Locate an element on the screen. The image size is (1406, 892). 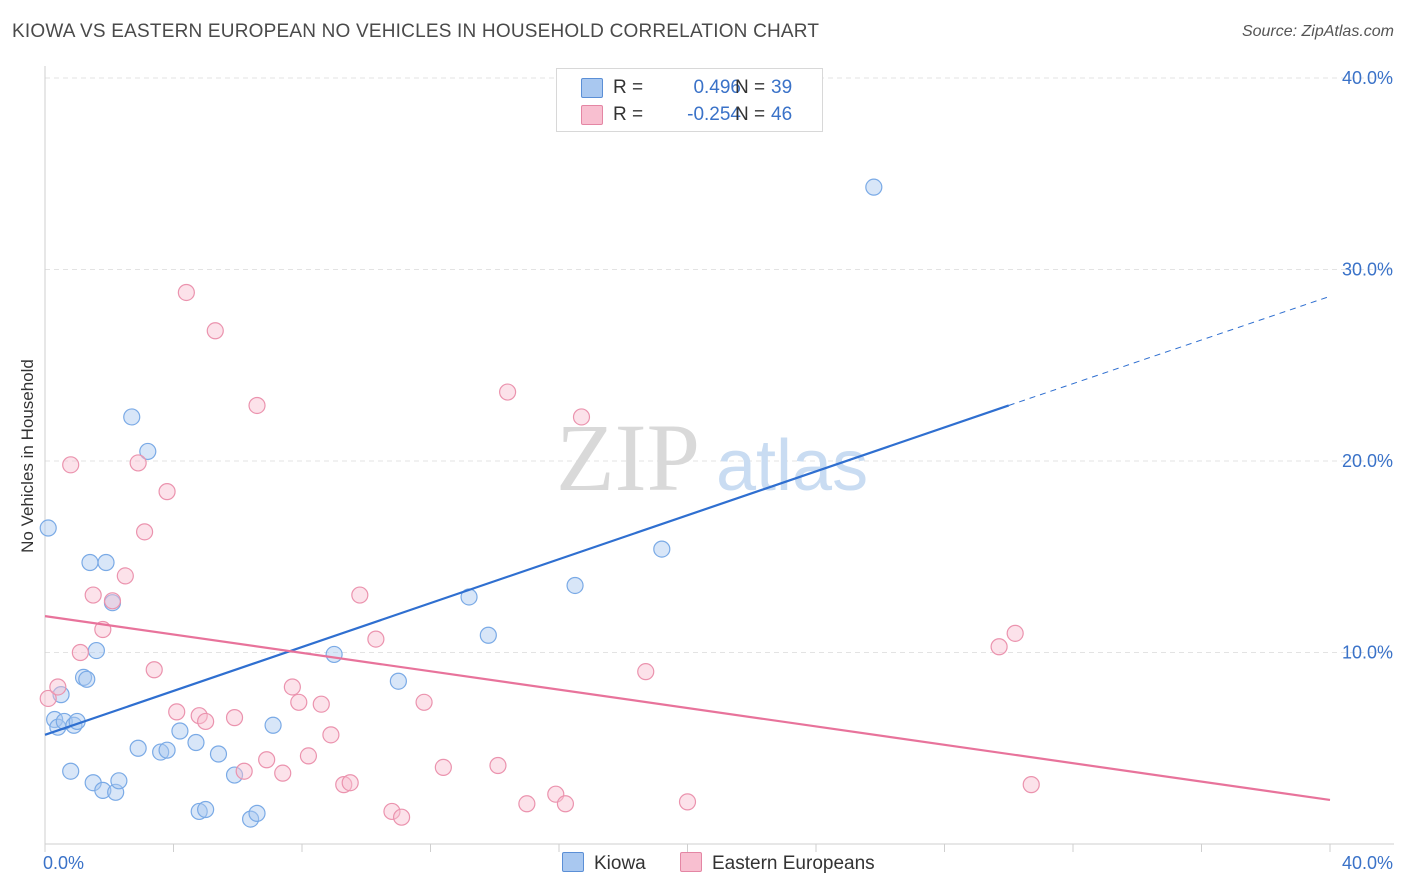
legend-r-value: 0.496 is located at coordinates (717, 87).